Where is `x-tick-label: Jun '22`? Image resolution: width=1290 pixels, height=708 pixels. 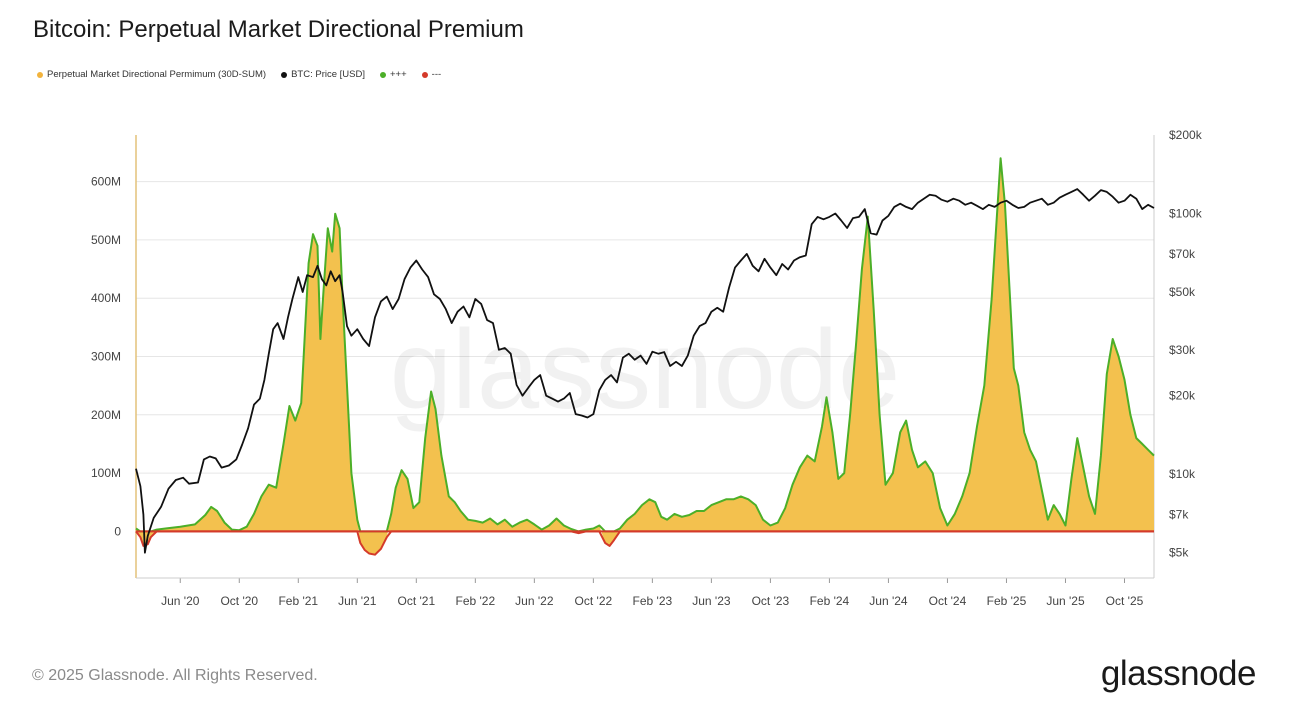 x-tick-label: Jun '22 is located at coordinates (534, 601).